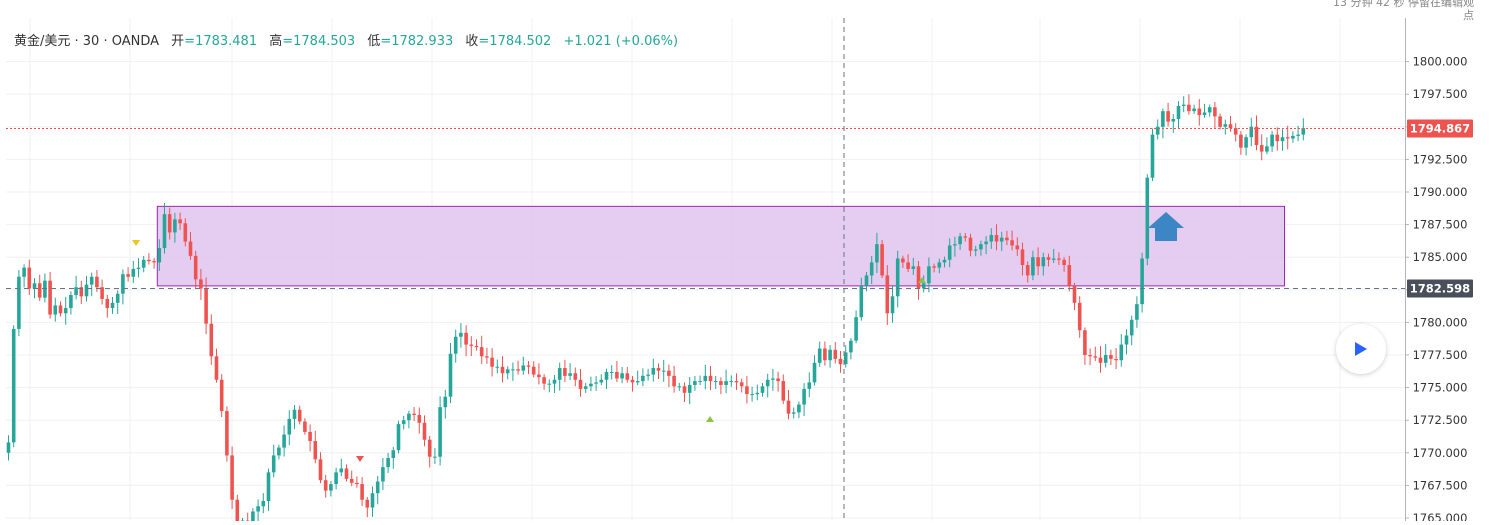 Image resolution: width=1502 pixels, height=525 pixels. I want to click on open-label: 开, so click(177, 41).